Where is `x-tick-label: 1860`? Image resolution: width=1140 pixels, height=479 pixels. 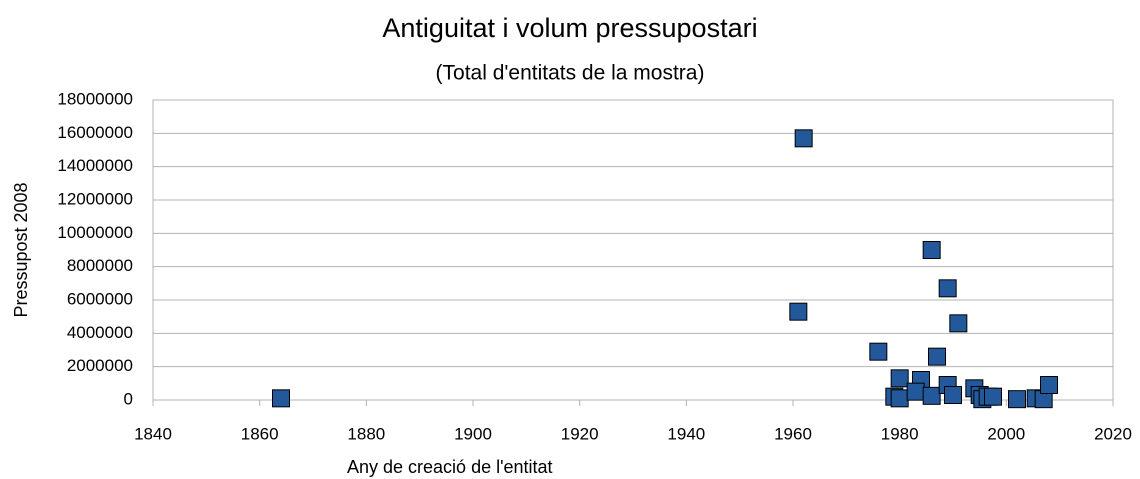
x-tick-label: 1860 is located at coordinates (260, 433).